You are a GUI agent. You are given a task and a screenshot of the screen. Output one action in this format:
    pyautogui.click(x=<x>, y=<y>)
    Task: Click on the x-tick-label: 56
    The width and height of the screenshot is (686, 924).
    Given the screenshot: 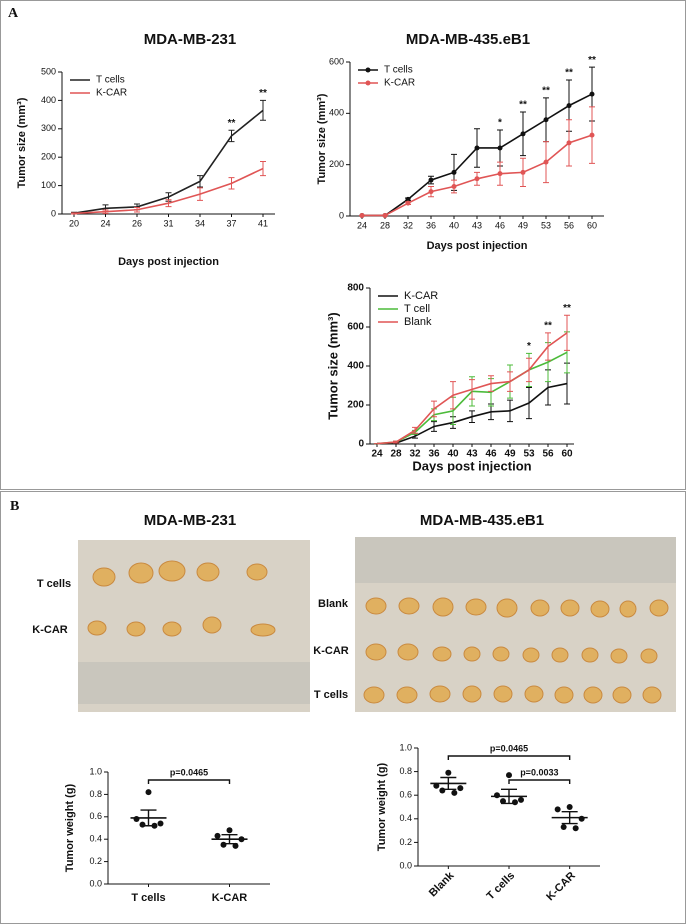 What is the action you would take?
    pyautogui.click(x=548, y=454)
    